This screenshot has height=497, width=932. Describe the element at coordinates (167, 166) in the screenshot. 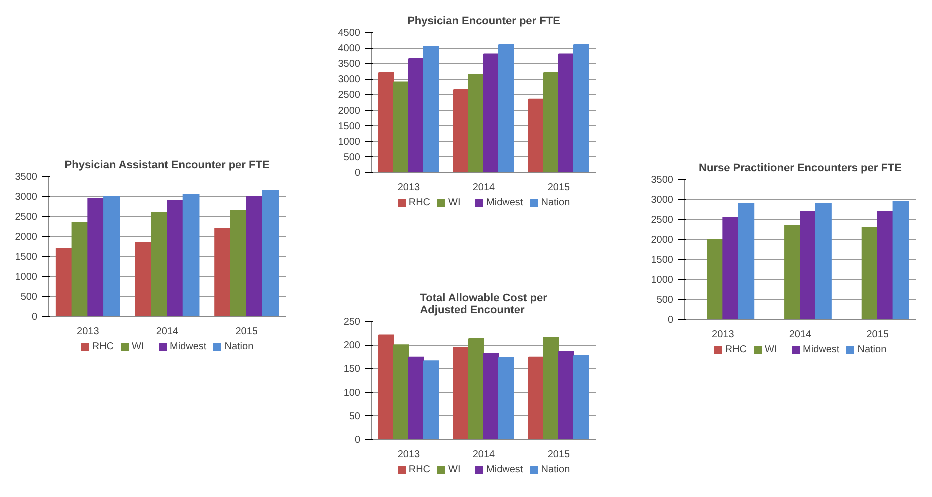

I see `chart-title: Physician Assistant Encounter per FTE` at that location.